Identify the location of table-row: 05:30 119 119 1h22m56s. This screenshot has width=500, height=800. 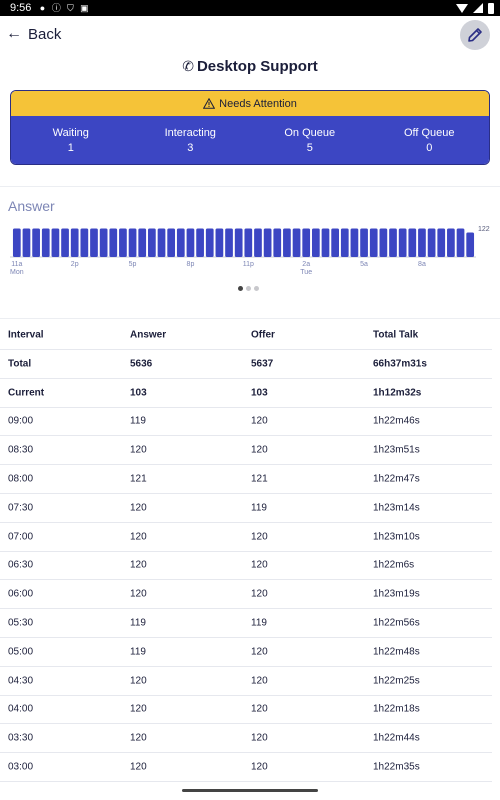
(246, 623).